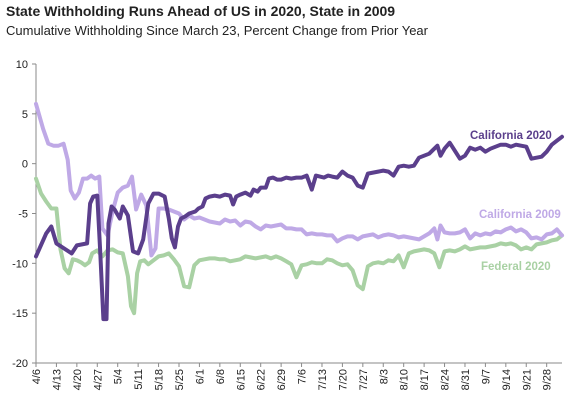 This screenshot has width=574, height=402. I want to click on y-tick-label: 10, so click(22, 65).